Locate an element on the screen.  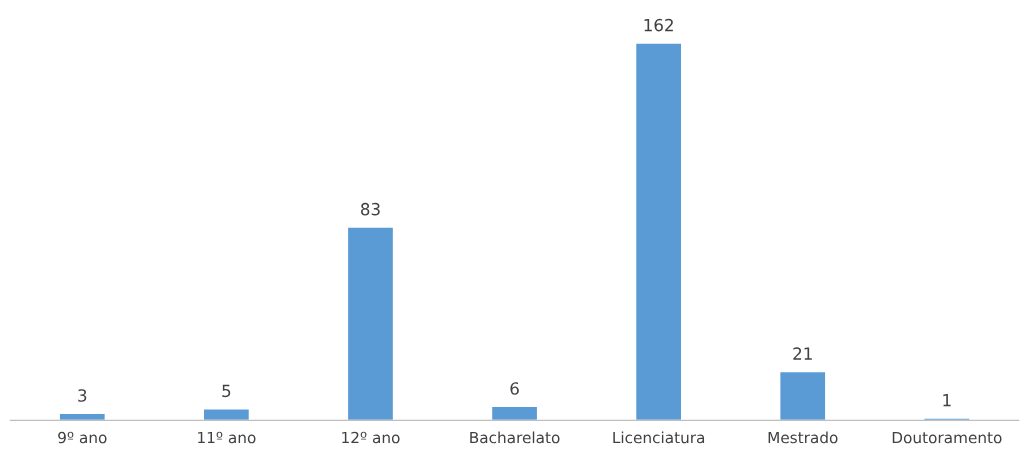
x-tick-label: Bacharelato is located at coordinates (515, 437).